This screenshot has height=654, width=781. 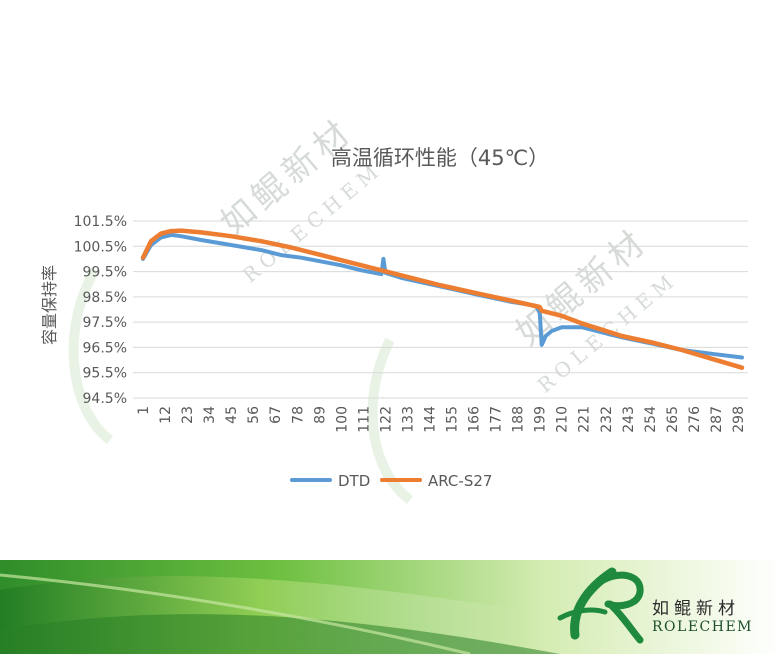 What do you see at coordinates (651, 419) in the screenshot?
I see `x-tick-label: 254` at bounding box center [651, 419].